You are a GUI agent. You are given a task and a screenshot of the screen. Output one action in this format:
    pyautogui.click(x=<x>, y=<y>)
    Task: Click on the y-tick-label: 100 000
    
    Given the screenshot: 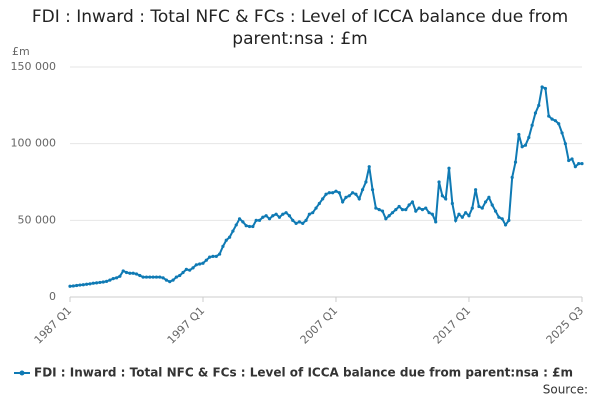 What is the action you would take?
    pyautogui.click(x=34, y=143)
    